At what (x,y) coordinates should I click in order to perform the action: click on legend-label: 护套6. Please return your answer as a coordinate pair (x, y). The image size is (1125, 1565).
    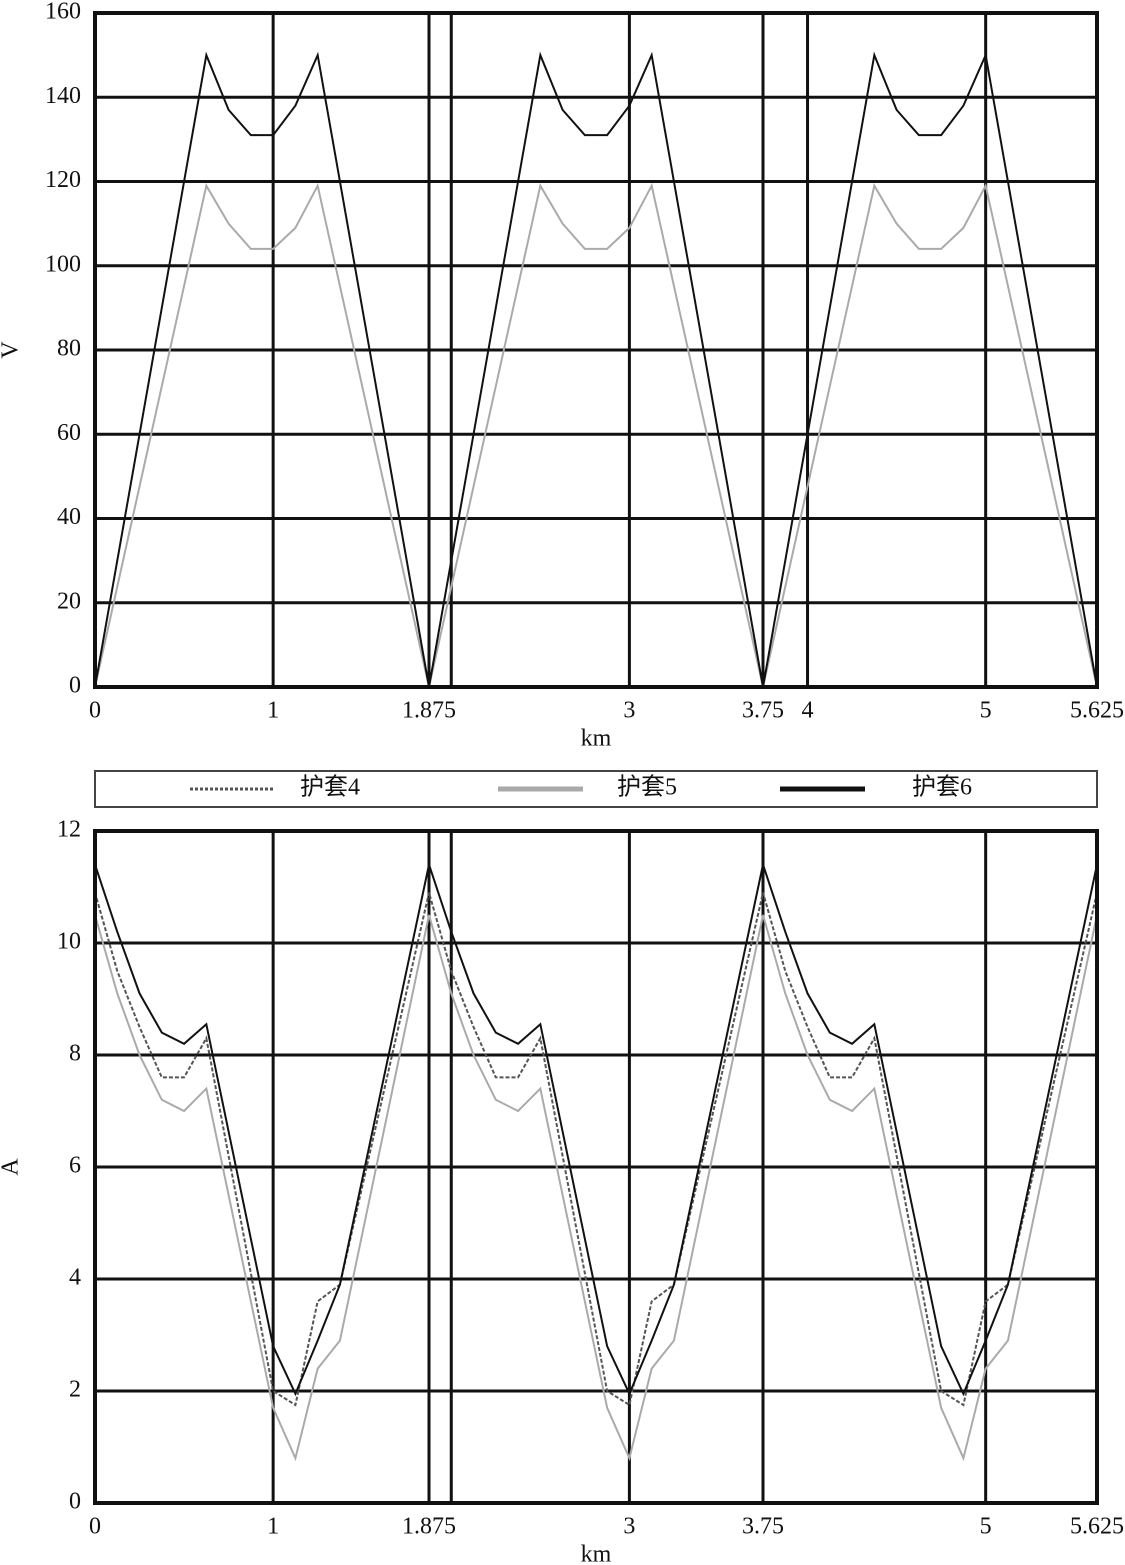
    Looking at the image, I should click on (942, 787).